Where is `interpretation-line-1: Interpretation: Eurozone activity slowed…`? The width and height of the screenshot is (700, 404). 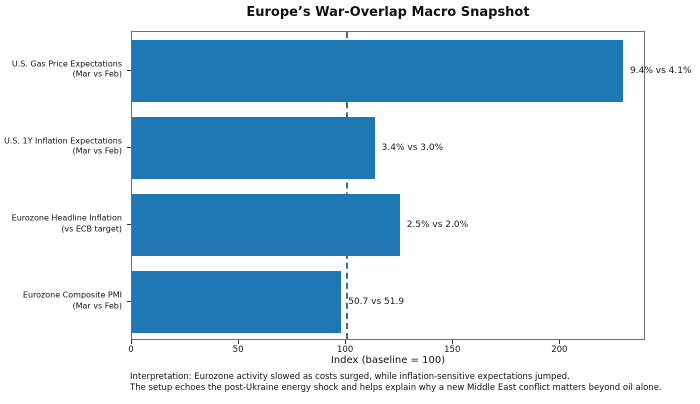
interpretation-line-1: Interpretation: Eurozone activity slowed… is located at coordinates (350, 377).